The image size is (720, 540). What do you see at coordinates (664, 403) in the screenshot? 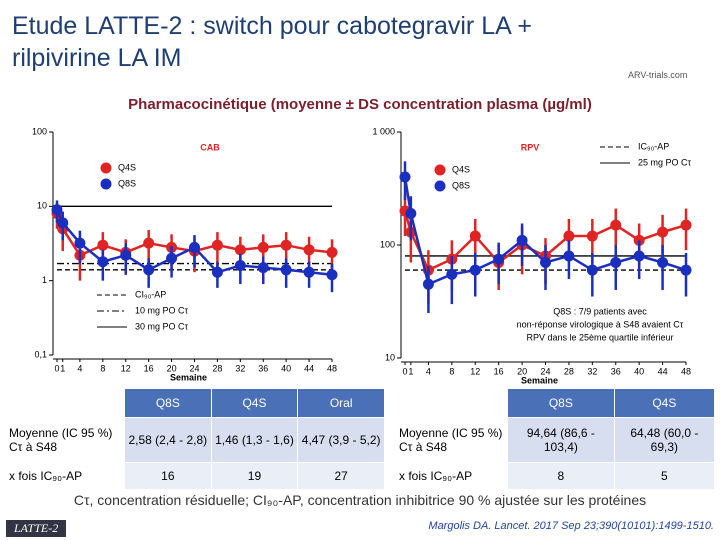
I see `header-cell: Q4S` at bounding box center [664, 403].